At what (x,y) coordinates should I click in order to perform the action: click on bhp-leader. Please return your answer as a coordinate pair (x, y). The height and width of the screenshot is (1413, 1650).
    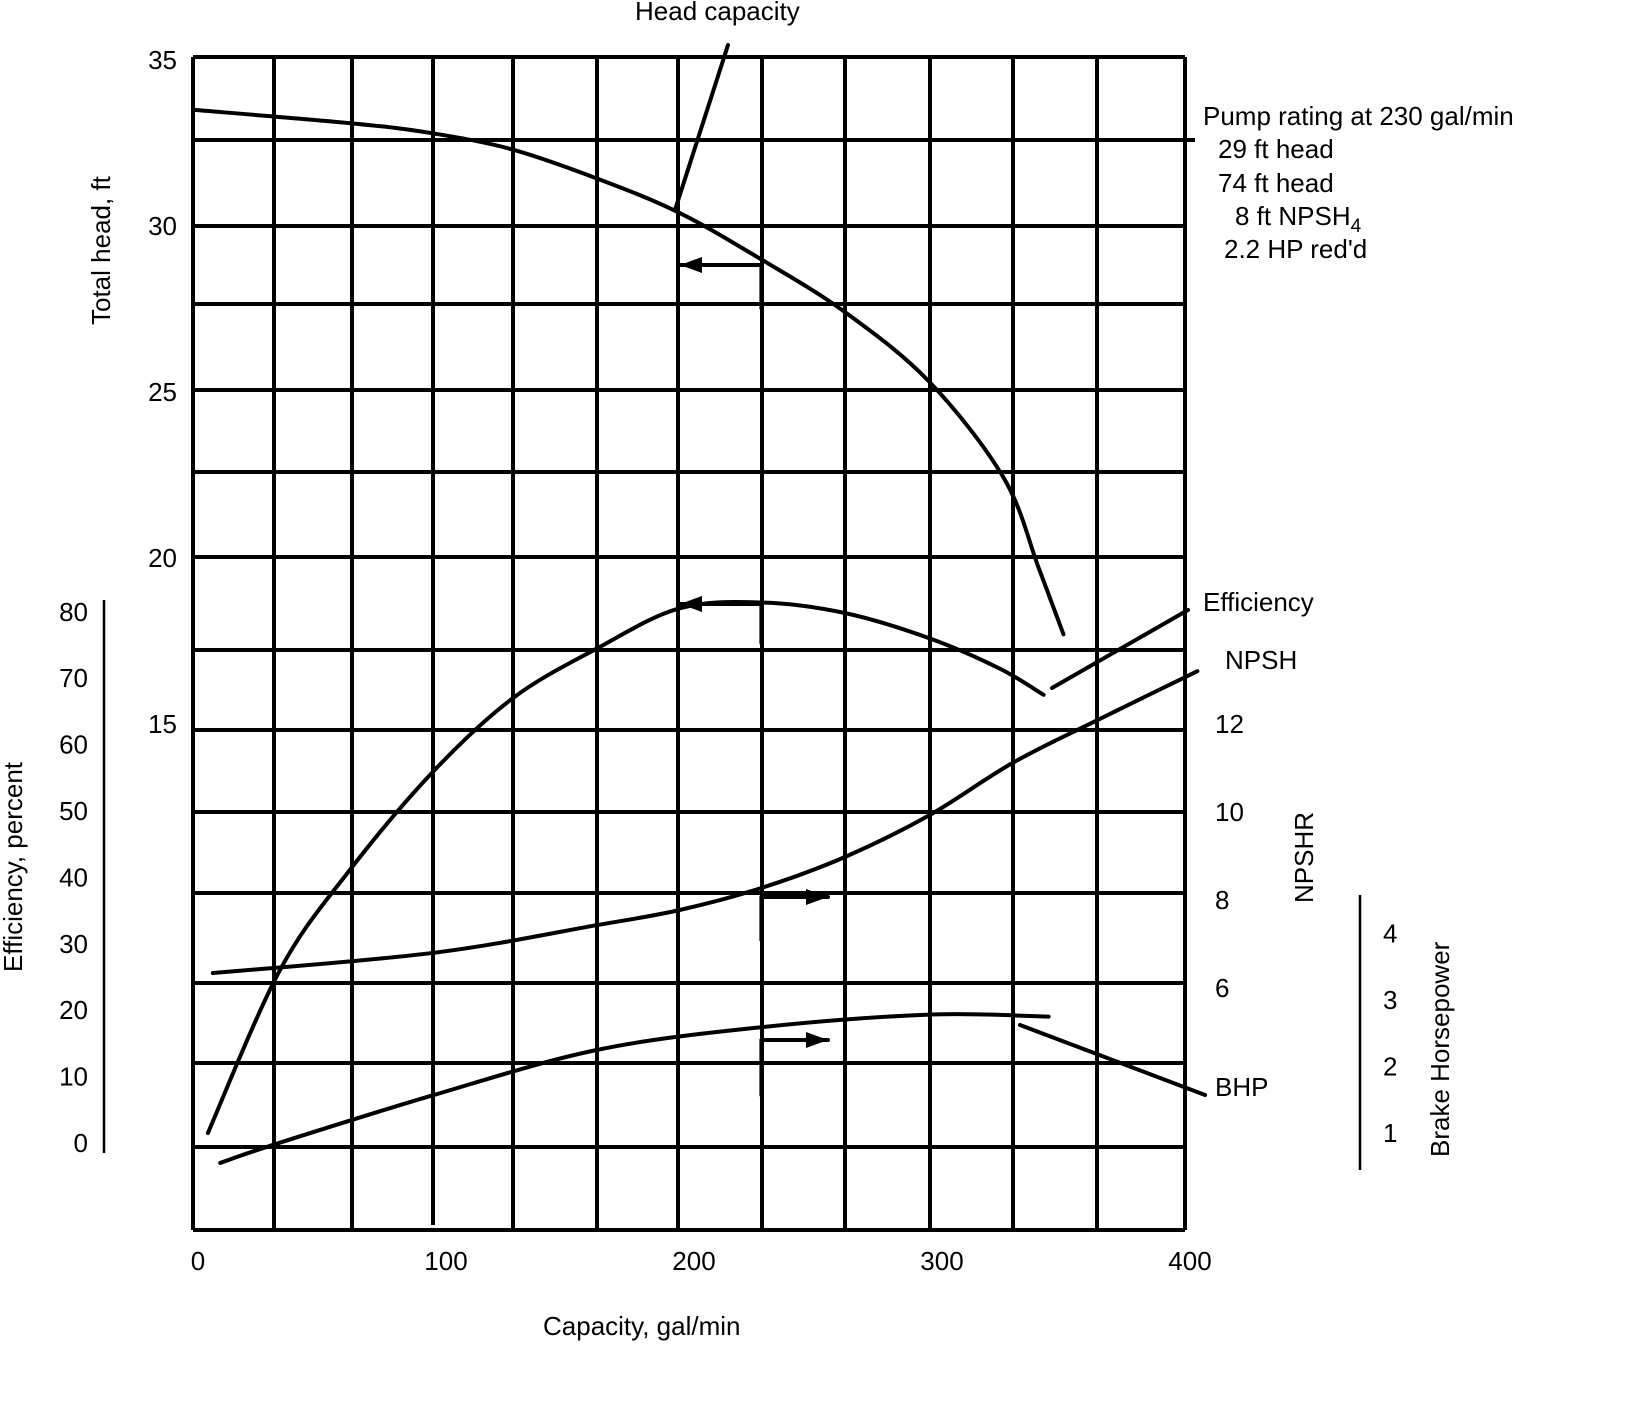
    Looking at the image, I should click on (1112, 1060).